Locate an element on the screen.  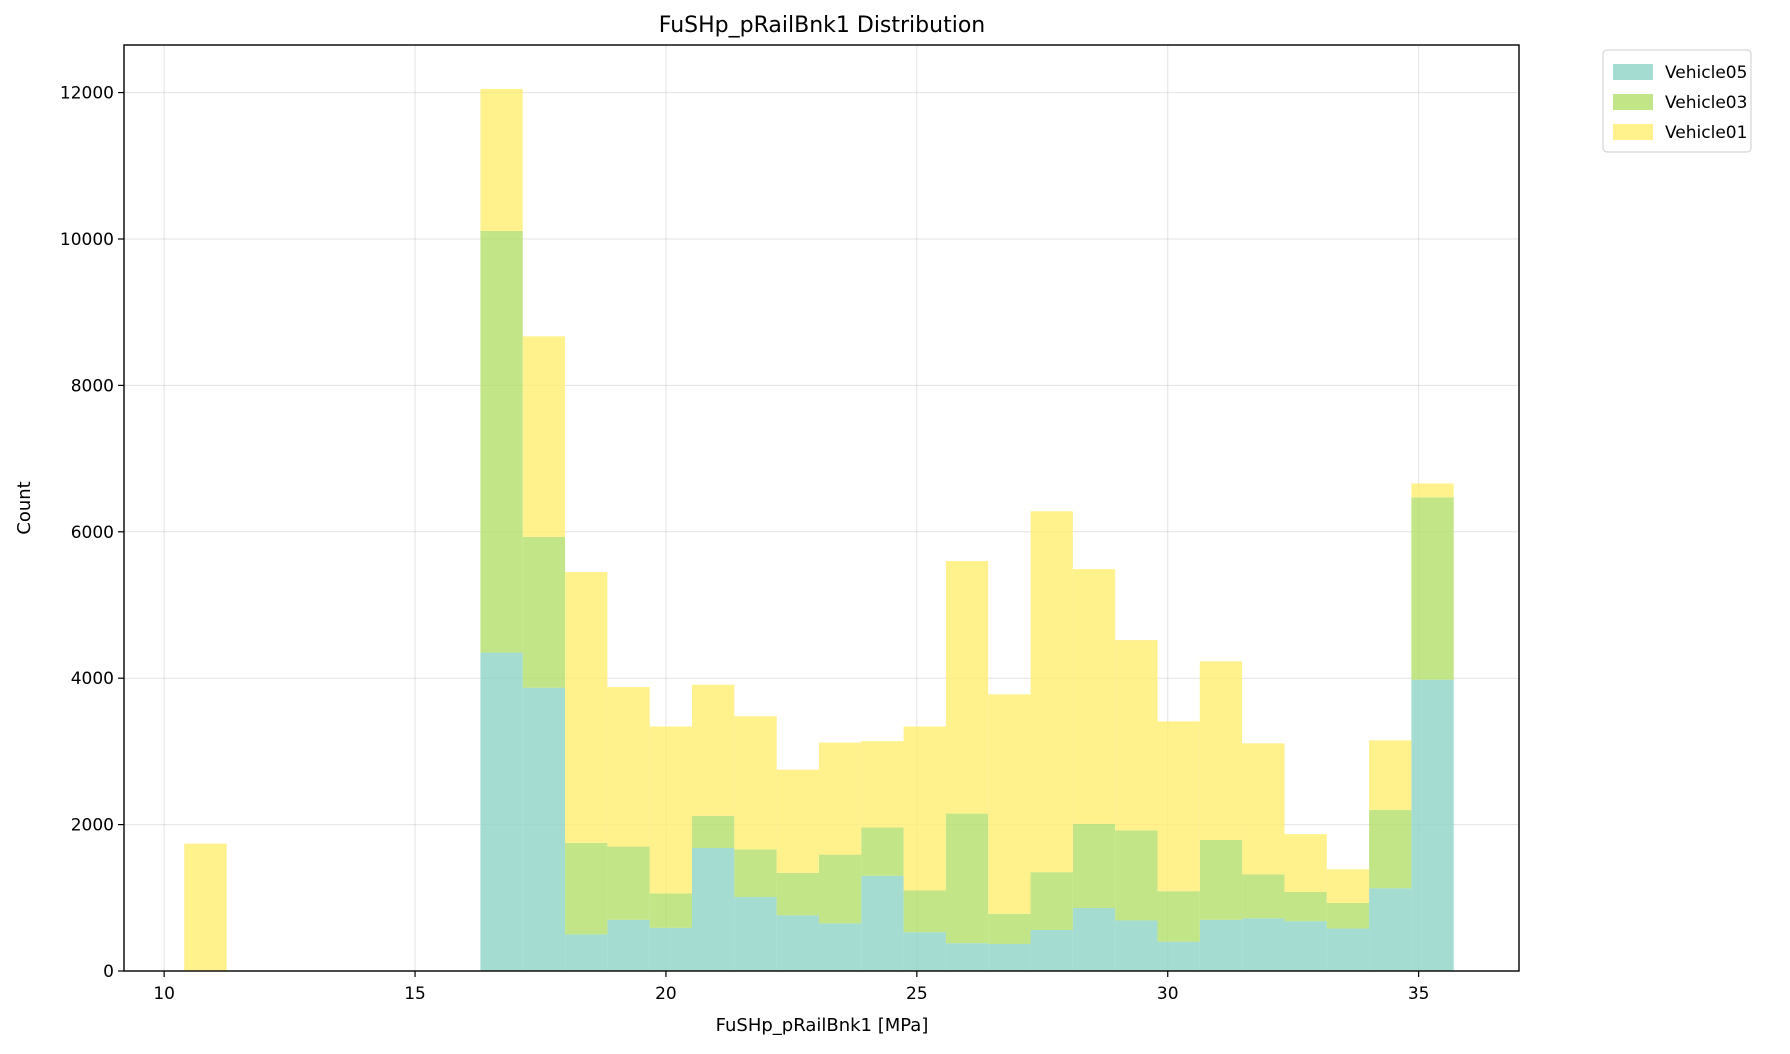
x-tick-label: 25 is located at coordinates (917, 994).